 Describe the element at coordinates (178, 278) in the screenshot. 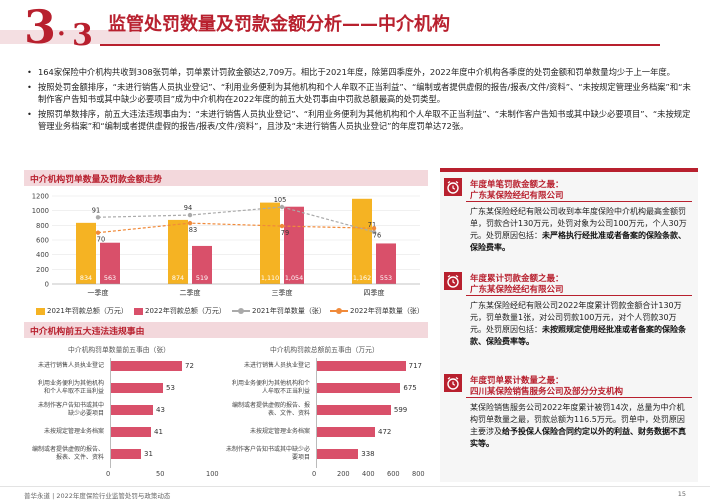

I see `bar-data-label: 874` at that location.